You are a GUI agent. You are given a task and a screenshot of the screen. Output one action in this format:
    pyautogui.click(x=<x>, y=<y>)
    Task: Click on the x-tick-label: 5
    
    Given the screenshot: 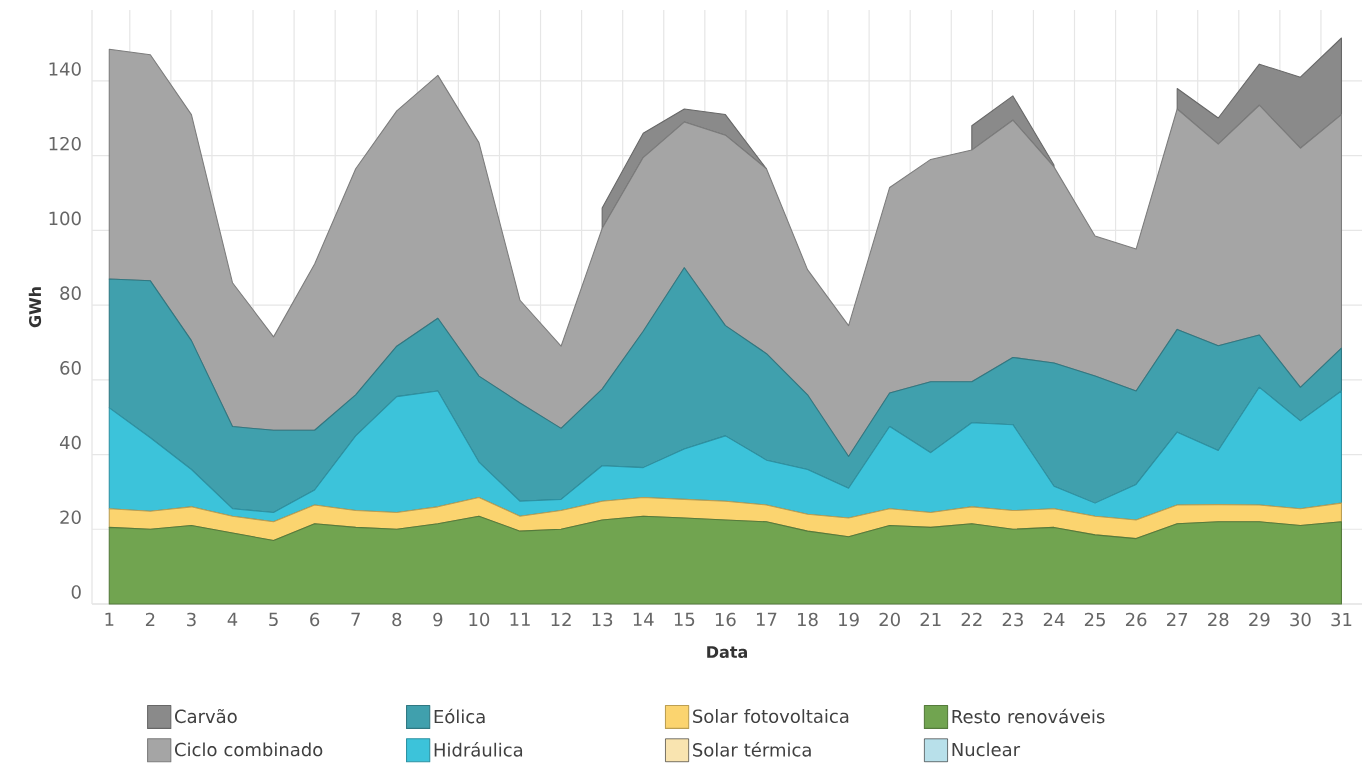 What is the action you would take?
    pyautogui.click(x=273, y=619)
    